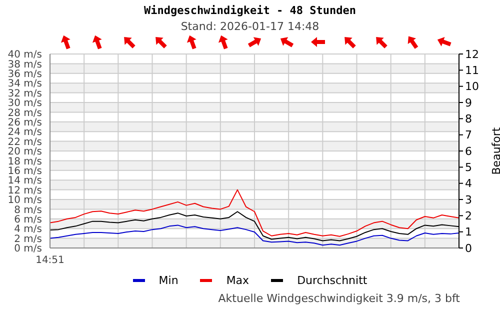 This screenshot has height=320, width=500. What do you see at coordinates (25, 171) in the screenshot?
I see `y-tick-label: 16 m/s` at bounding box center [25, 171].